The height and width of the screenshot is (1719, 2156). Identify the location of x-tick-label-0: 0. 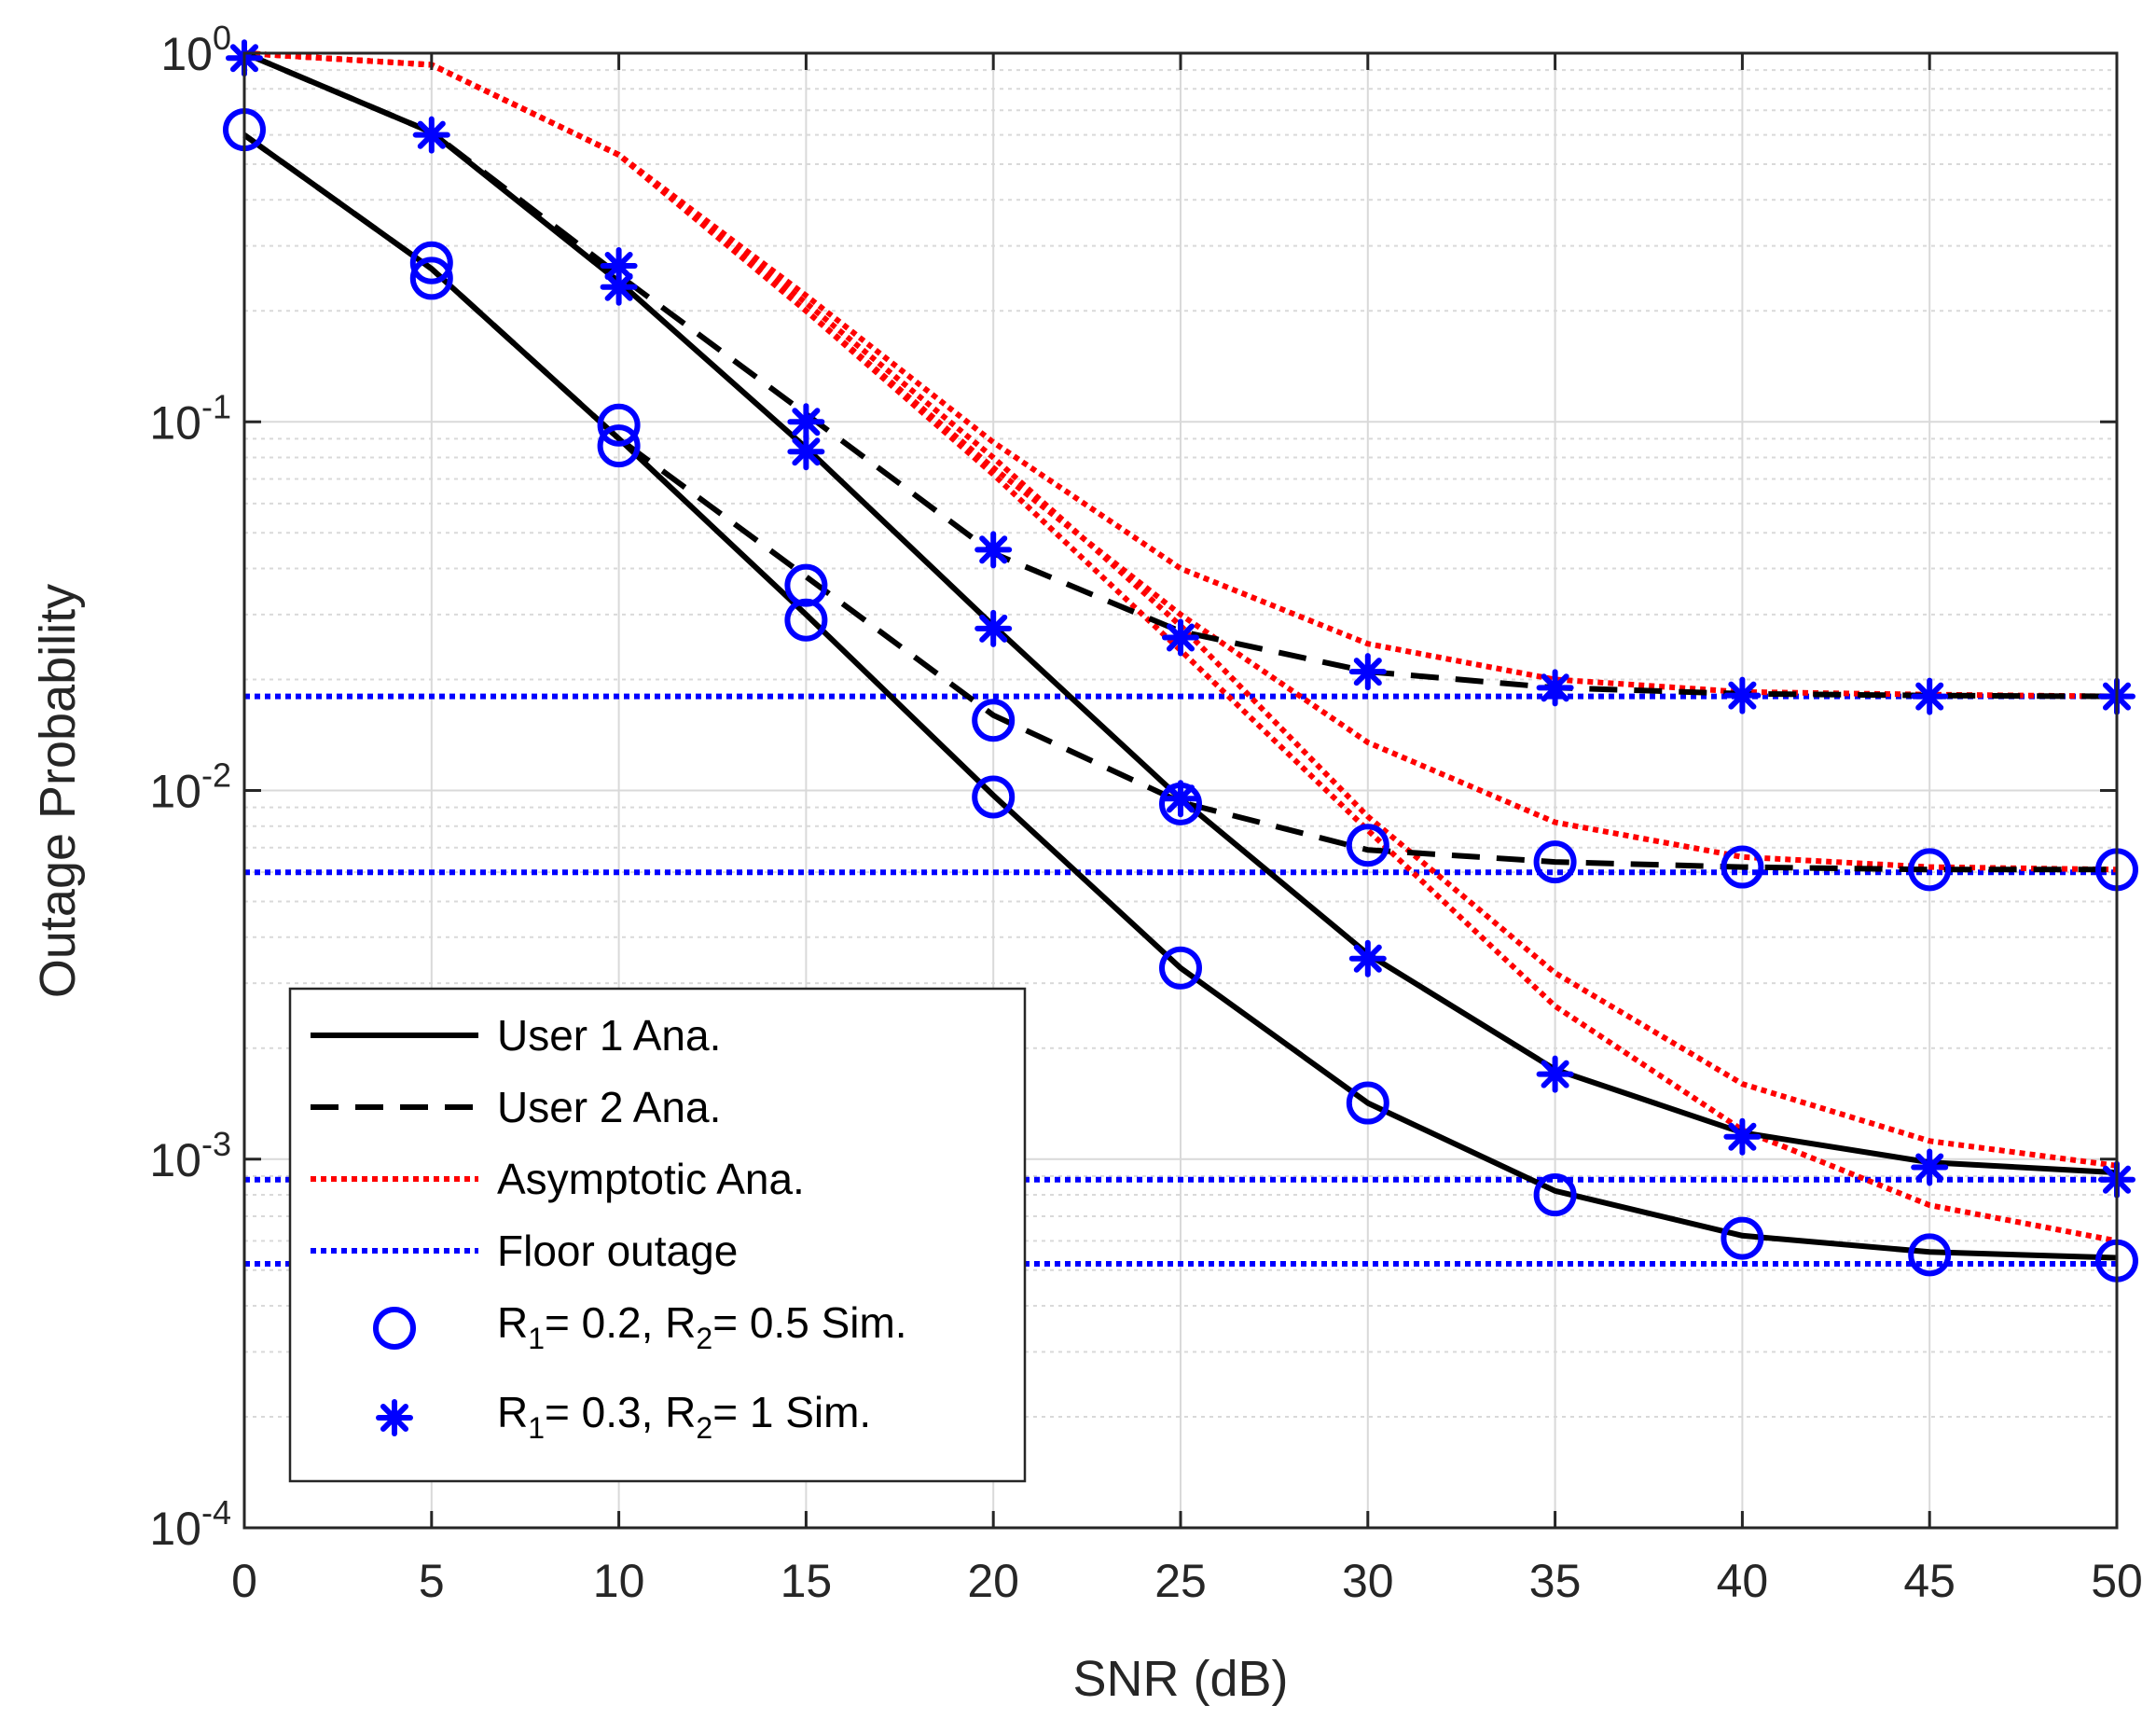
(244, 1581).